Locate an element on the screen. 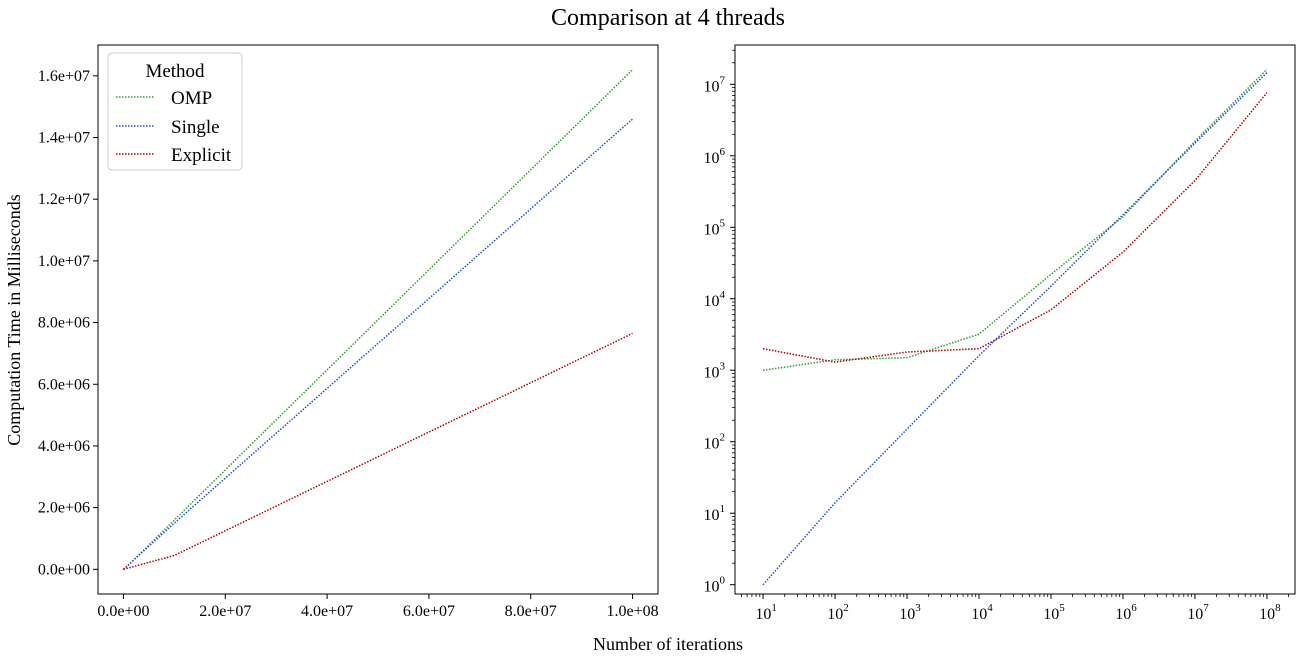 The image size is (1303, 659). x-axis-label: Number of iterations is located at coordinates (668, 644).